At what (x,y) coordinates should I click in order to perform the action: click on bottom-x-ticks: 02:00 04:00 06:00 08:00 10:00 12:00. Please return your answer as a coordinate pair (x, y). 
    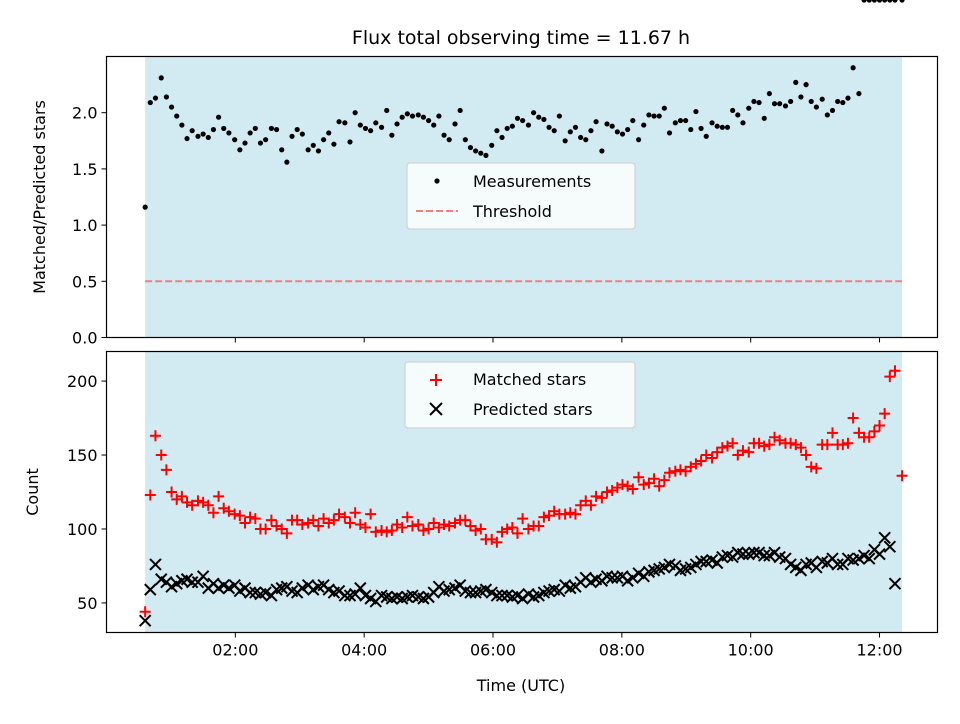
    Looking at the image, I should click on (557, 646).